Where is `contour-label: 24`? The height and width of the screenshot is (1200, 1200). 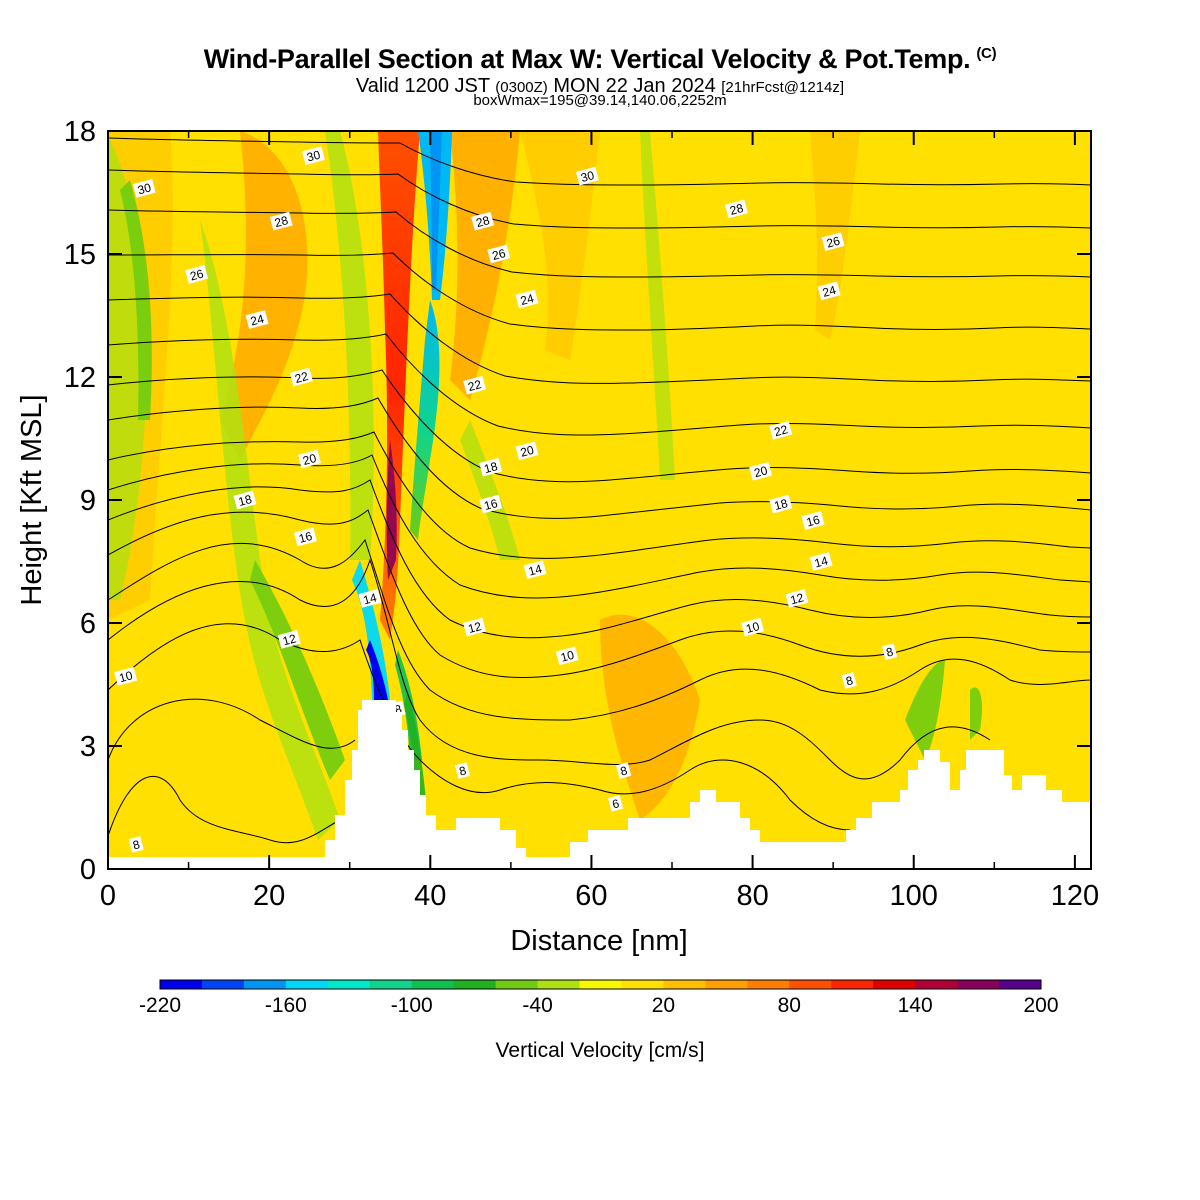 contour-label: 24 is located at coordinates (527, 299).